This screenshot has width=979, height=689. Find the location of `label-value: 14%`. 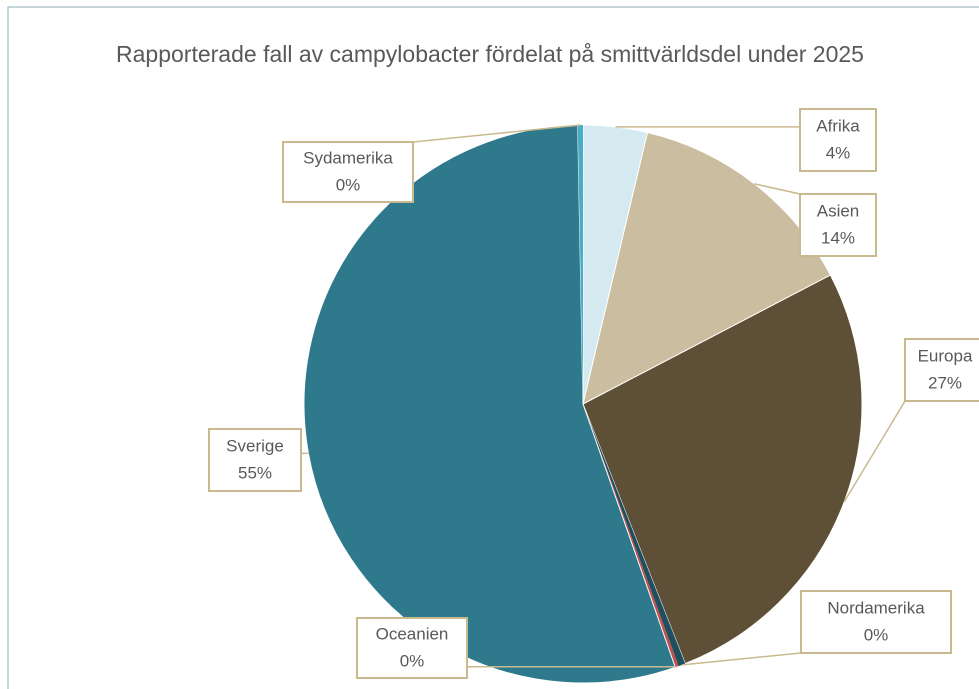

label-value: 14% is located at coordinates (838, 237).